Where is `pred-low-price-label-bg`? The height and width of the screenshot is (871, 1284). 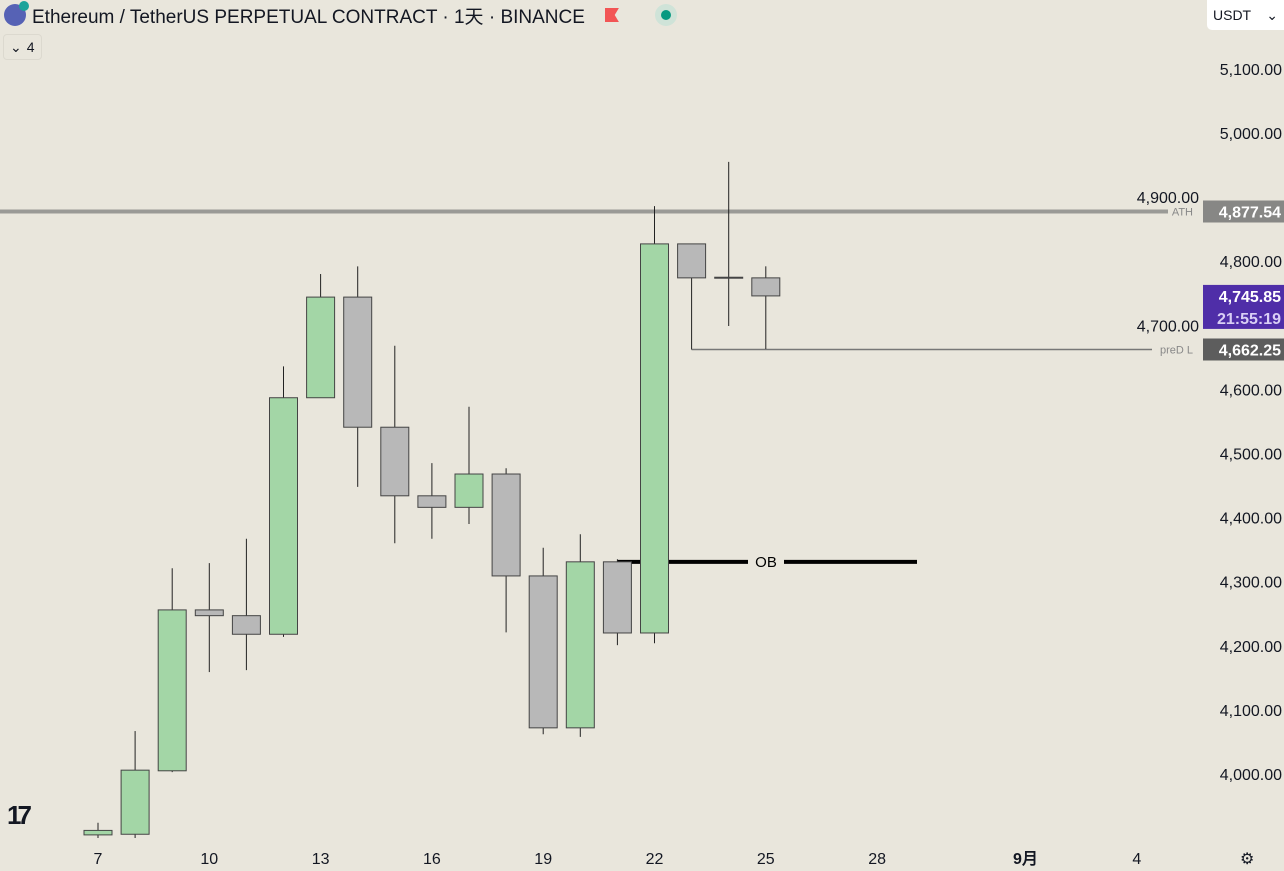 pred-low-price-label-bg is located at coordinates (1243, 349).